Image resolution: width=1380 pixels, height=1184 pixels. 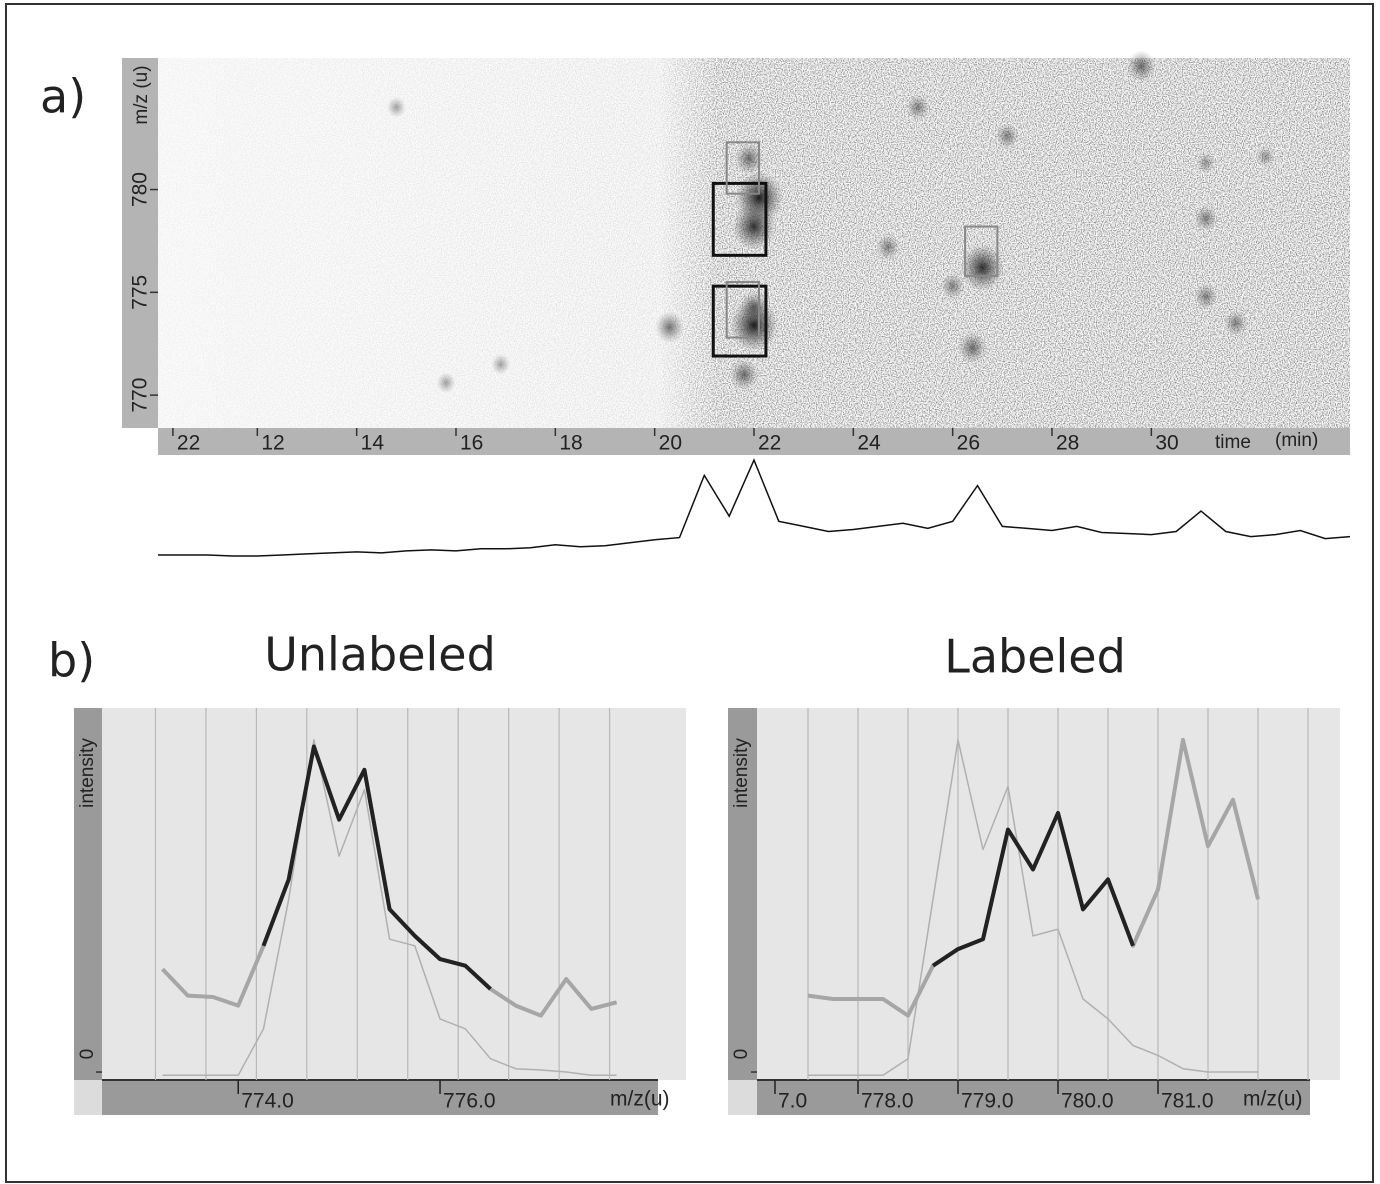 I want to click on chromatogram-line, so click(x=754, y=507).